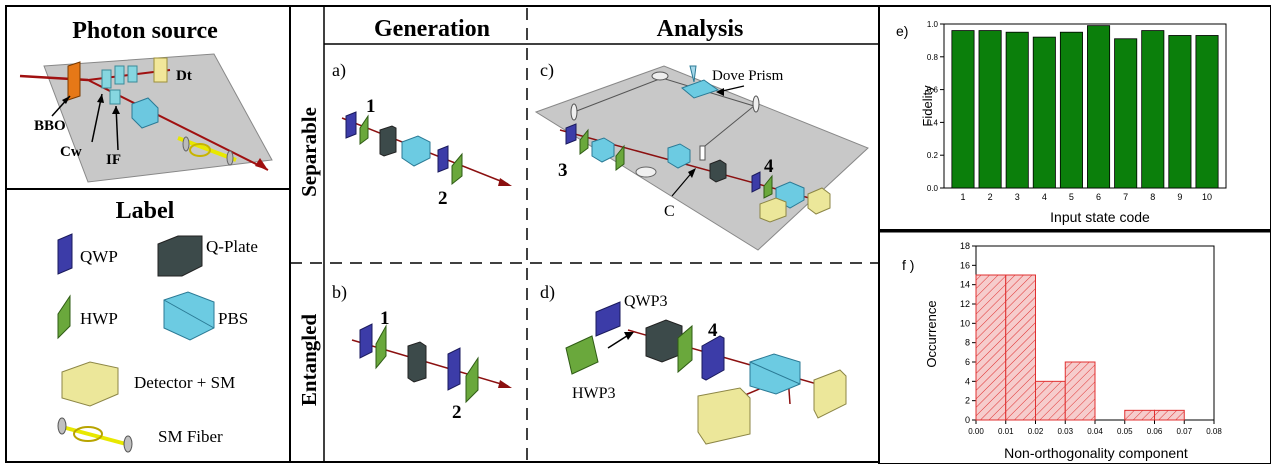 The image size is (1271, 464). I want to click on fiber-legend-coupler-icon, so click(62, 426).